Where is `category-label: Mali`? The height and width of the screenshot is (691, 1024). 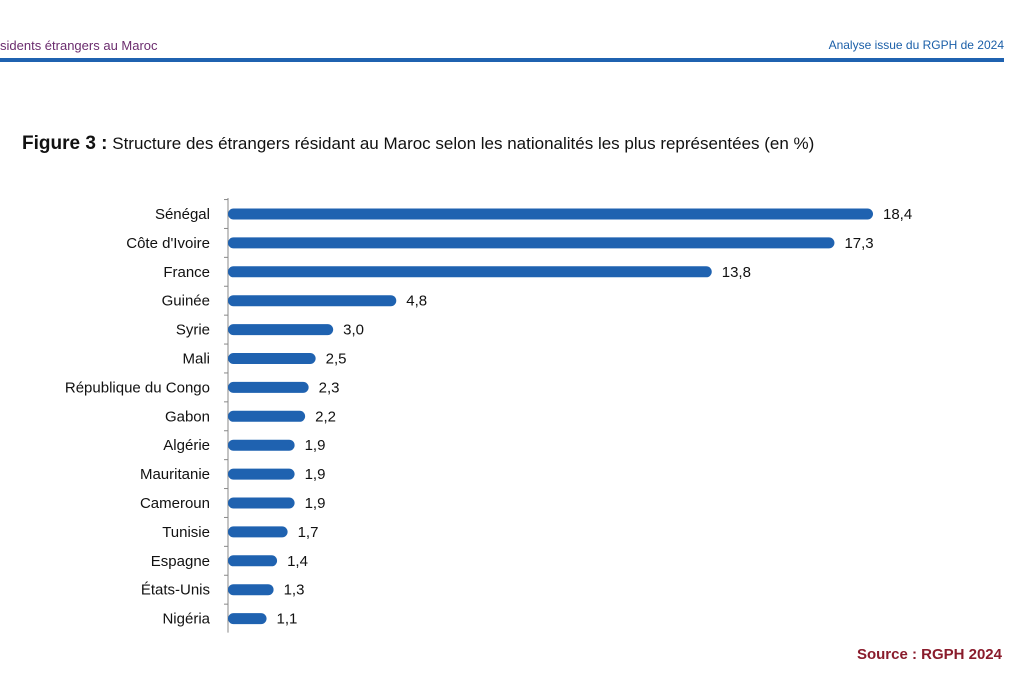 category-label: Mali is located at coordinates (196, 359).